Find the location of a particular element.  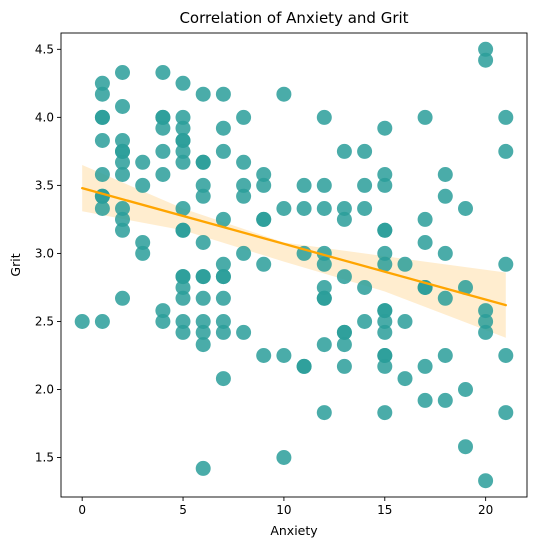

chart-title: Correlation of Anxiety and Grit is located at coordinates (293, 18).